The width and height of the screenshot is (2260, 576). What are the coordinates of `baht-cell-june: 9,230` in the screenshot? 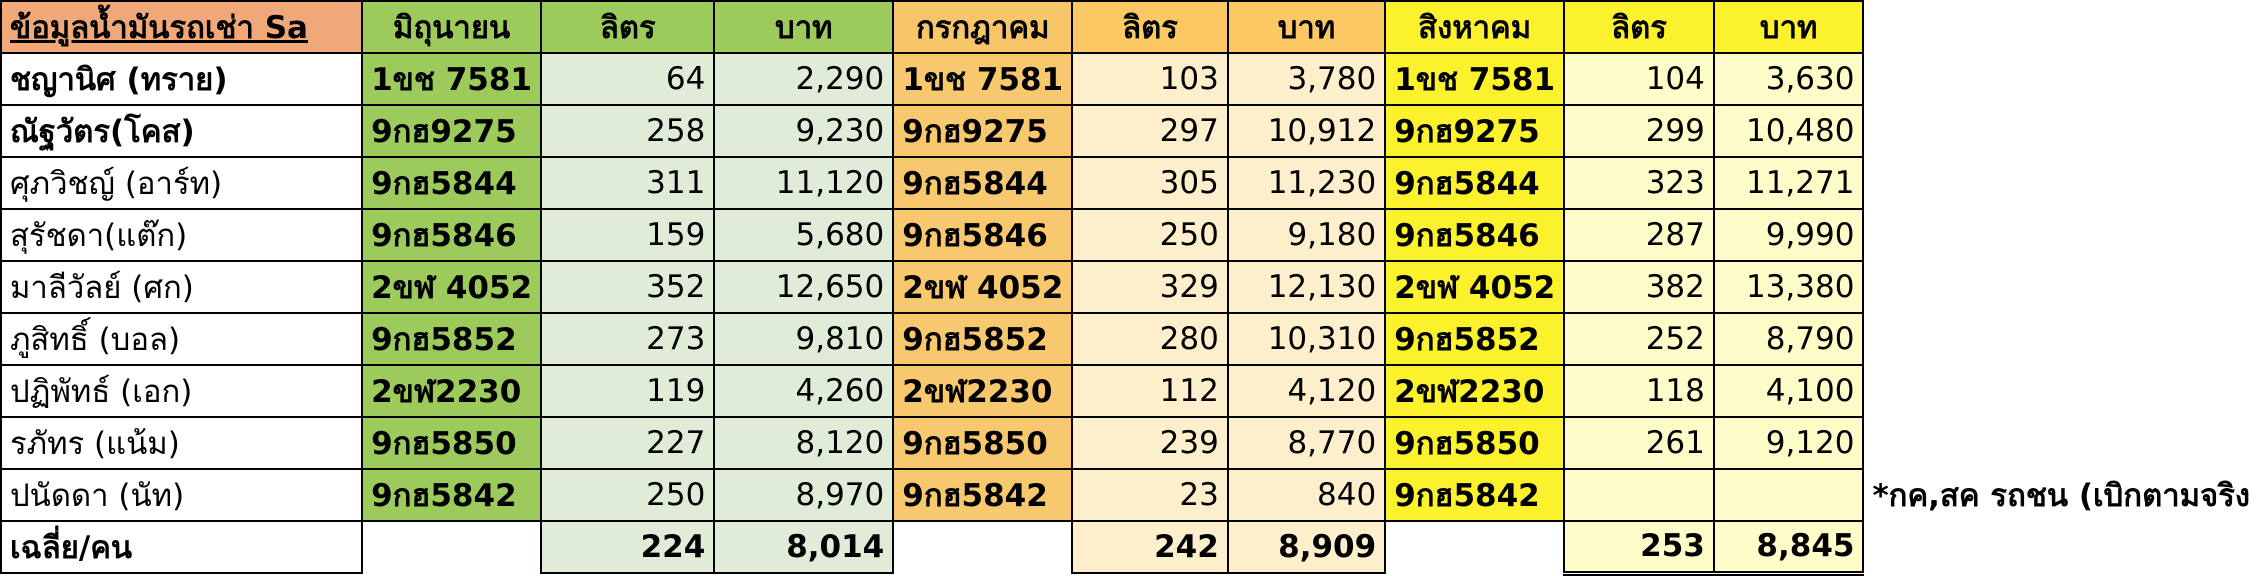 It's located at (804, 131).